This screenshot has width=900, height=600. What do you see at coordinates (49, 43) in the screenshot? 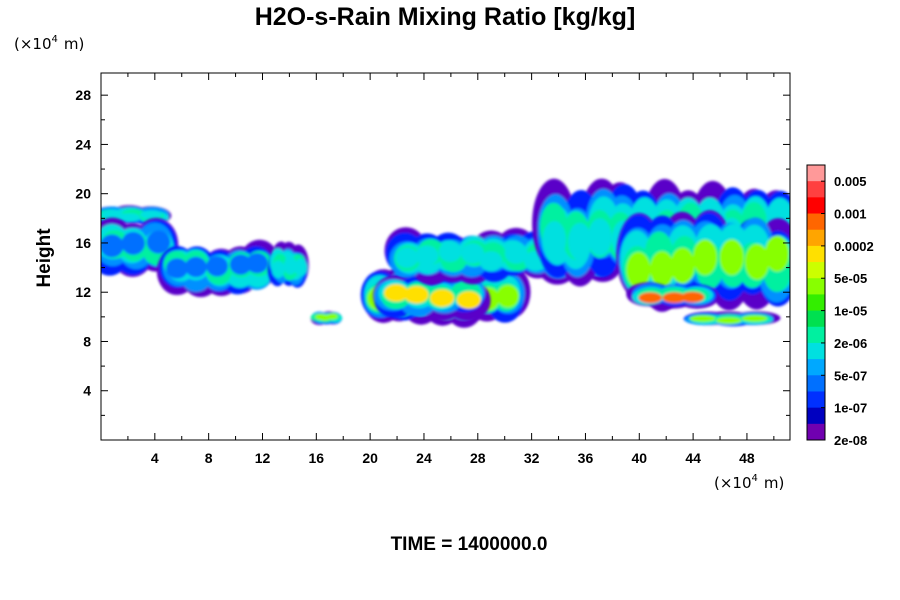
I see `y-axis-unit: (×104 m)` at bounding box center [49, 43].